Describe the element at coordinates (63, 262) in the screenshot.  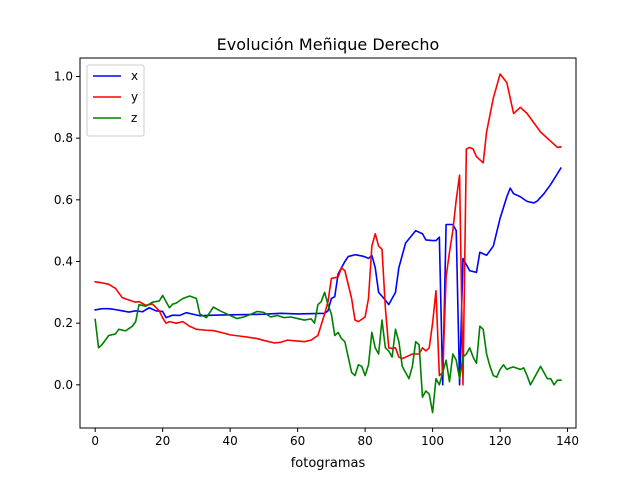
I see `y-tick-label: 0.4` at that location.